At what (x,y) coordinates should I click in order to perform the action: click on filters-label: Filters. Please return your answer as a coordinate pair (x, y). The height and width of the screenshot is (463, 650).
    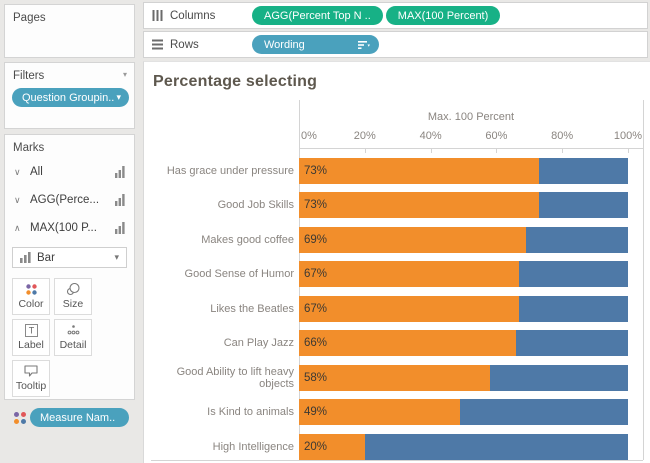
    Looking at the image, I should click on (29, 76).